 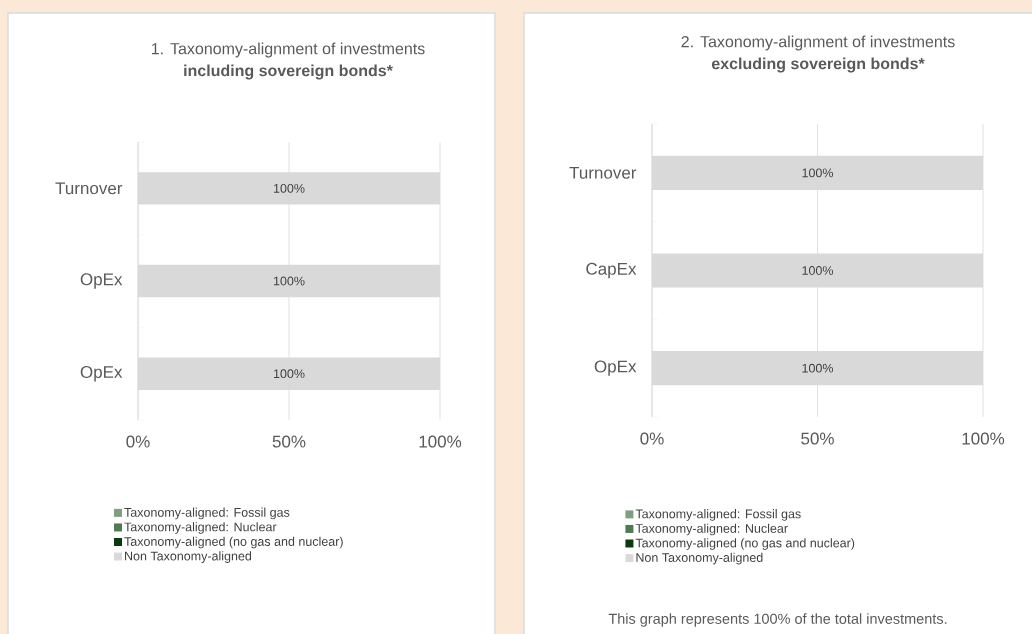 I want to click on chart-subtitle: excluding sovereign bonds*, so click(x=818, y=65).